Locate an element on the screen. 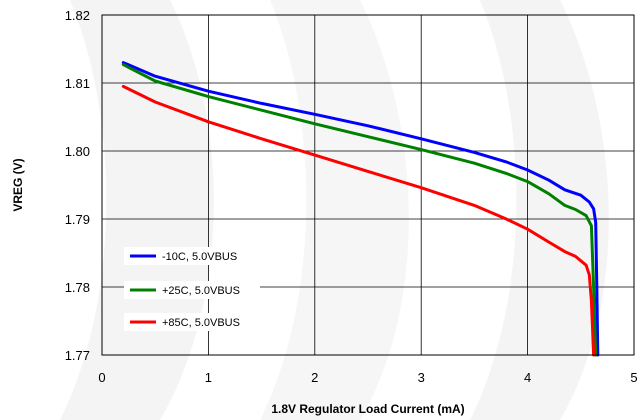 The image size is (644, 420). y-tick-label: 1.78 is located at coordinates (77, 287).